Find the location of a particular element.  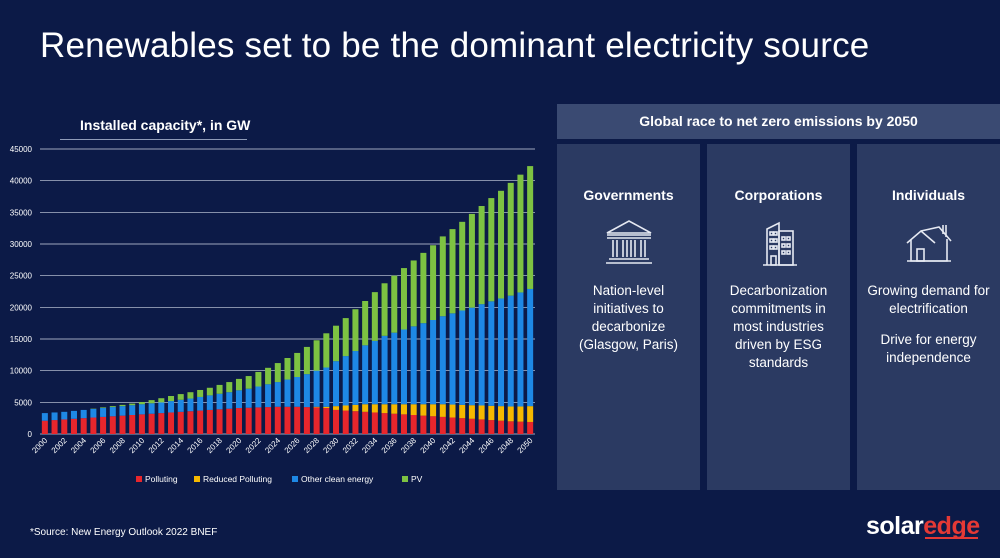

solaredge-logo: solaredge is located at coordinates (923, 526).